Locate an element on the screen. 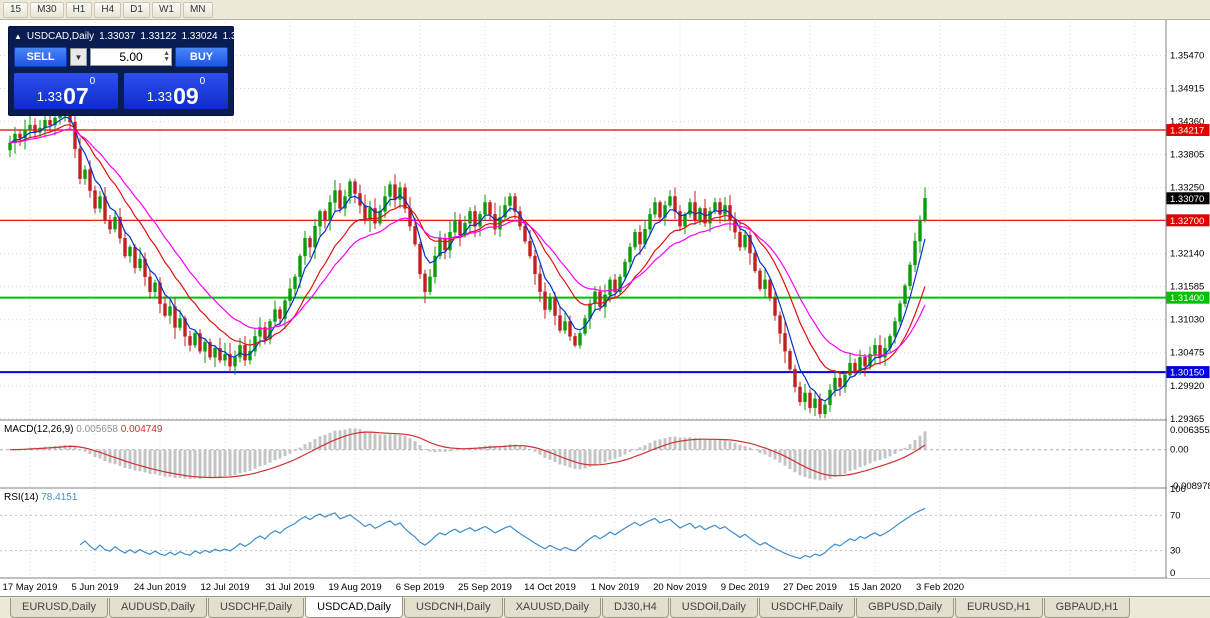 The width and height of the screenshot is (1210, 618). svg-text: 1.34915 is located at coordinates (1187, 88).